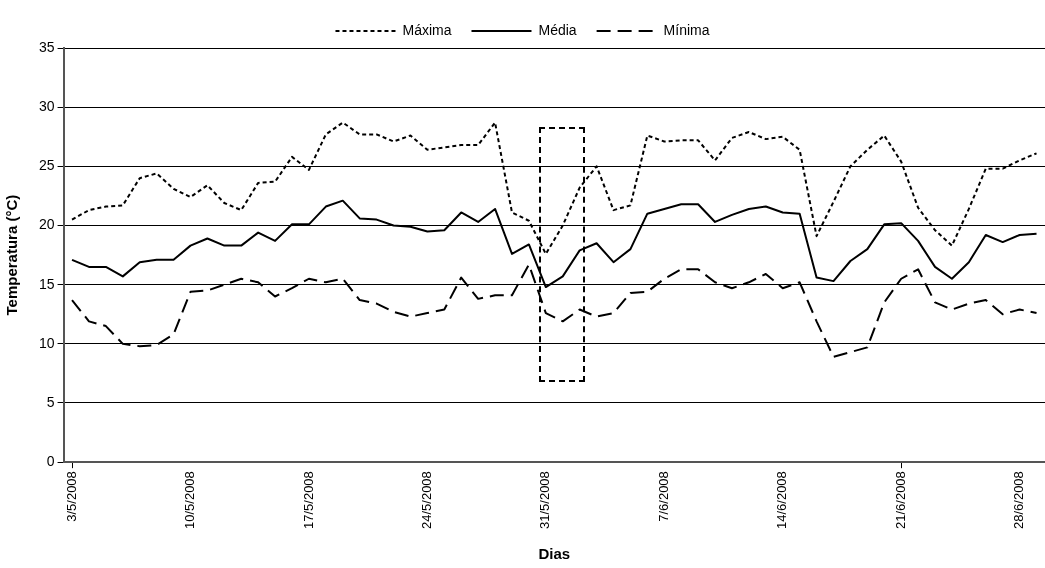 This screenshot has width=1045, height=568. Describe the element at coordinates (46, 106) in the screenshot. I see `y-tick-label: 30` at that location.